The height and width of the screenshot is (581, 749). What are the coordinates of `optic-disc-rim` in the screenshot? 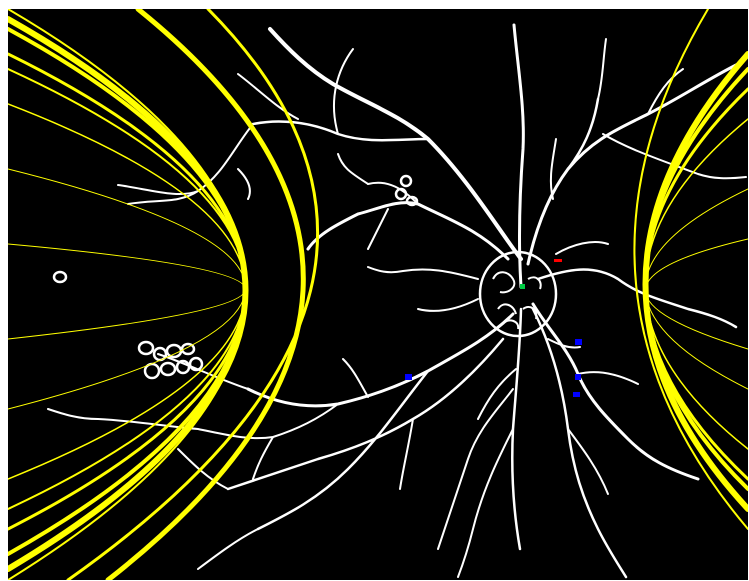 It's located at (518, 294).